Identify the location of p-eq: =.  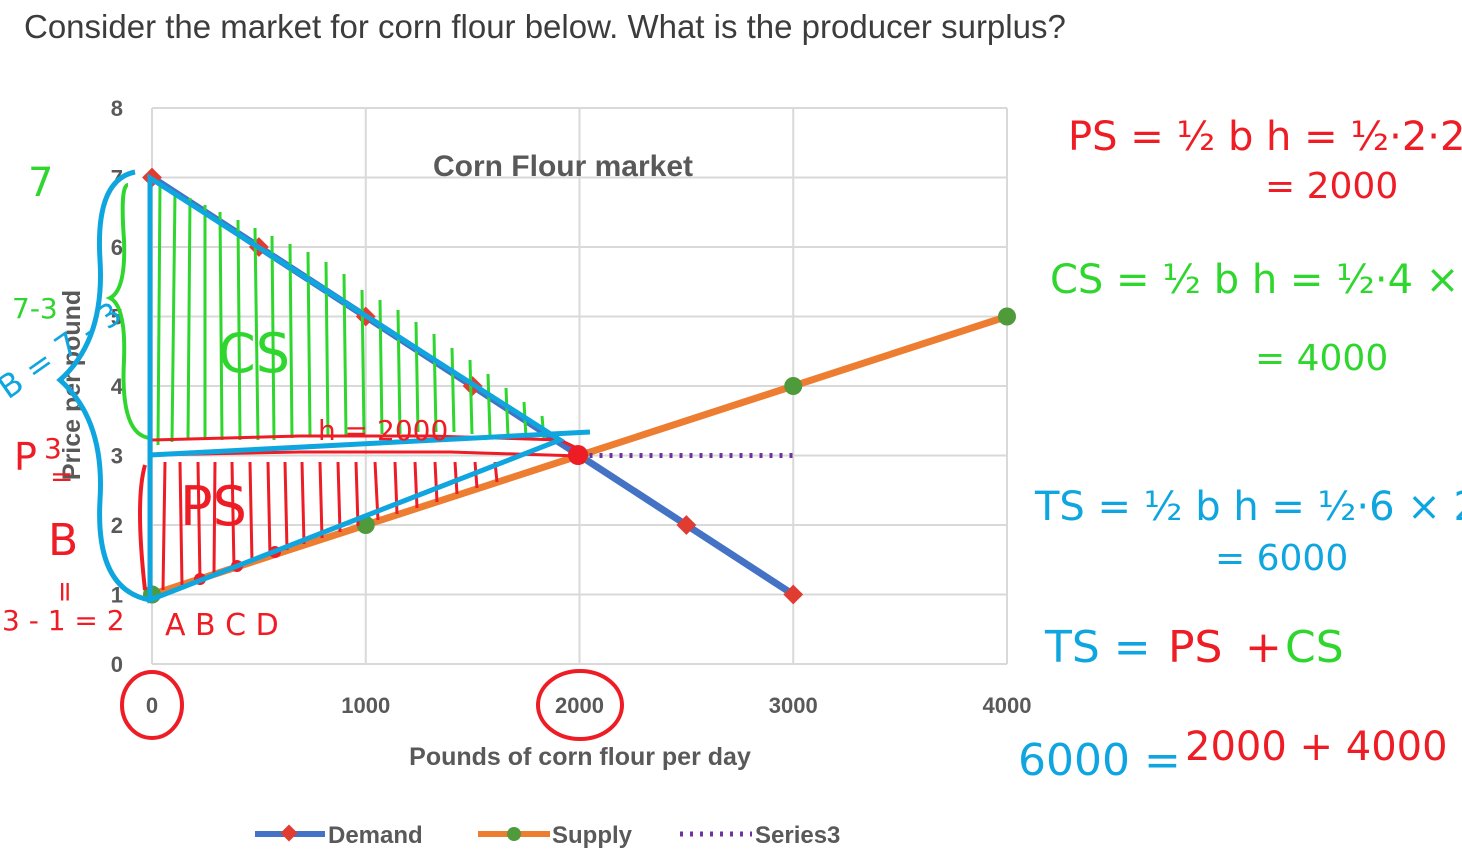
(61, 476).